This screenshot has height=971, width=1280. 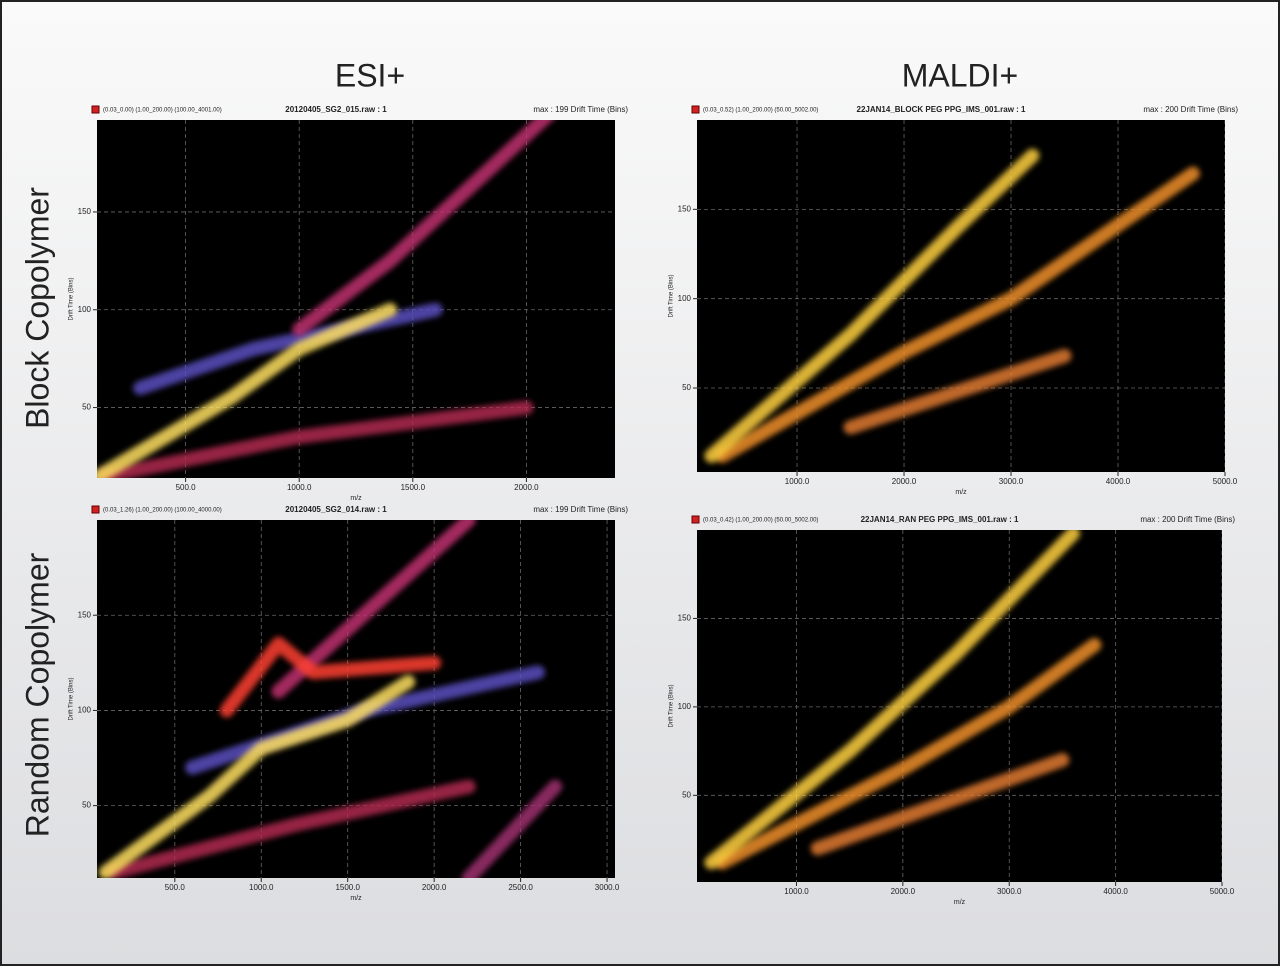 What do you see at coordinates (960, 75) in the screenshot?
I see `column-title: MALDI+` at bounding box center [960, 75].